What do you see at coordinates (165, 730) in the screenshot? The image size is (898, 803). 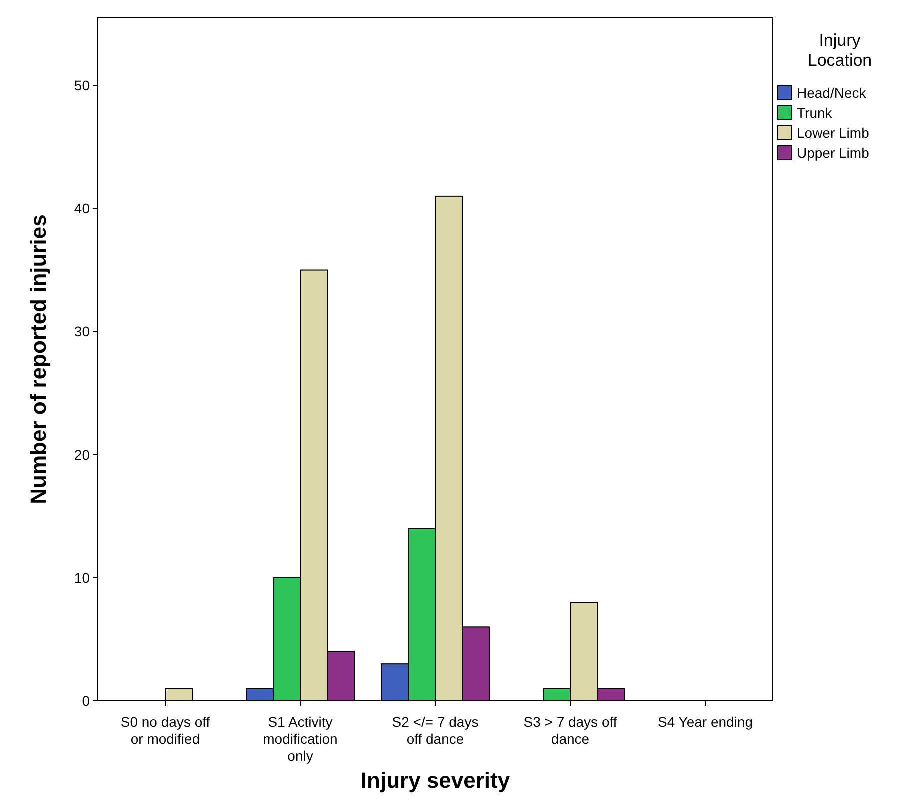 I see `x-tick-label: S0 no days off or modified` at bounding box center [165, 730].